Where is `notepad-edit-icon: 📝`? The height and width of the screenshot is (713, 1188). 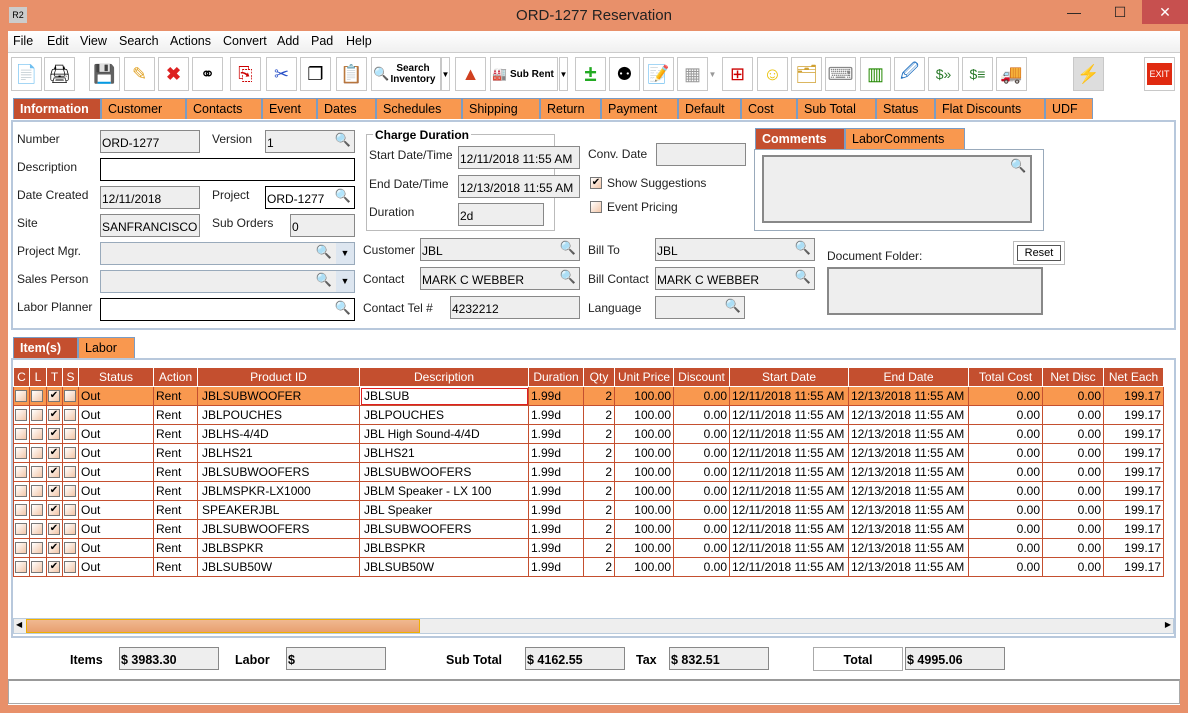
notepad-edit-icon: 📝 is located at coordinates (658, 74).